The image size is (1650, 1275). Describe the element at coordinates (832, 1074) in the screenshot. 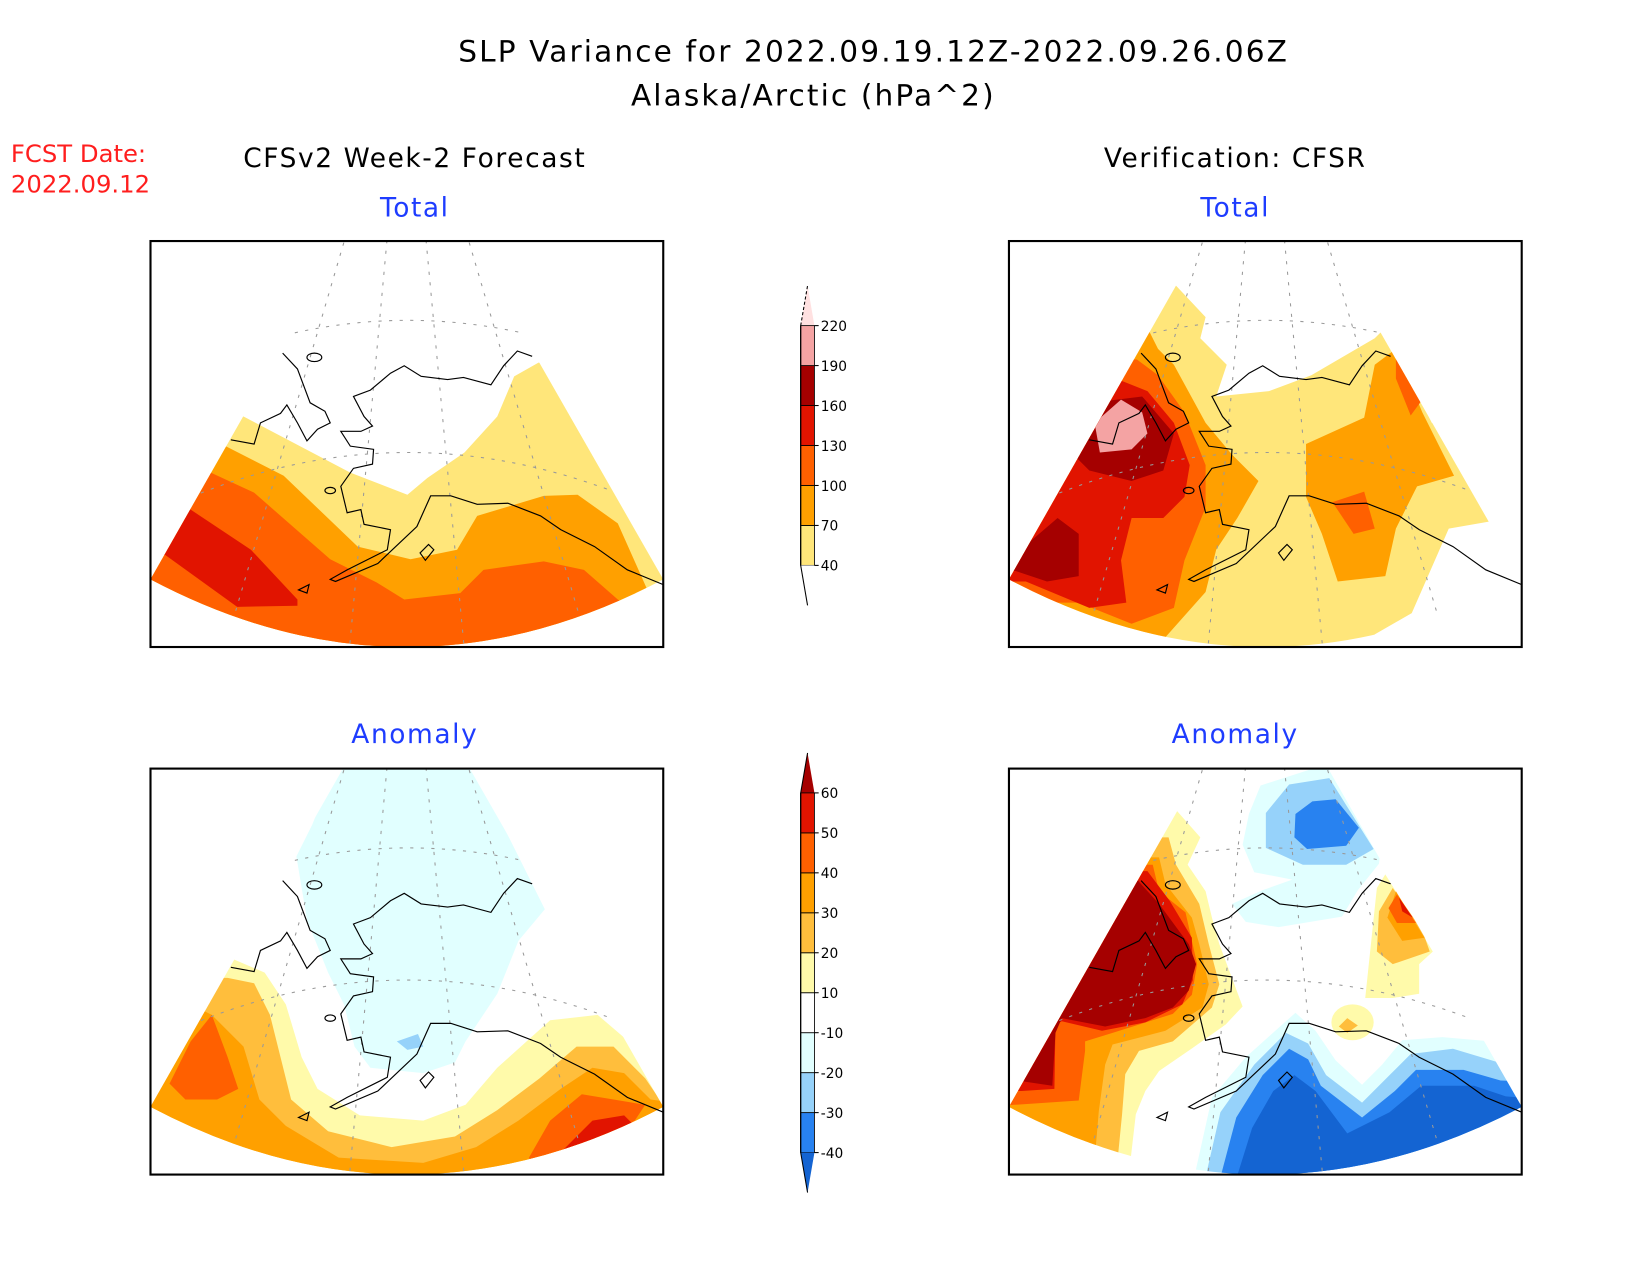

I see `colorbar-tick-label: -20` at that location.